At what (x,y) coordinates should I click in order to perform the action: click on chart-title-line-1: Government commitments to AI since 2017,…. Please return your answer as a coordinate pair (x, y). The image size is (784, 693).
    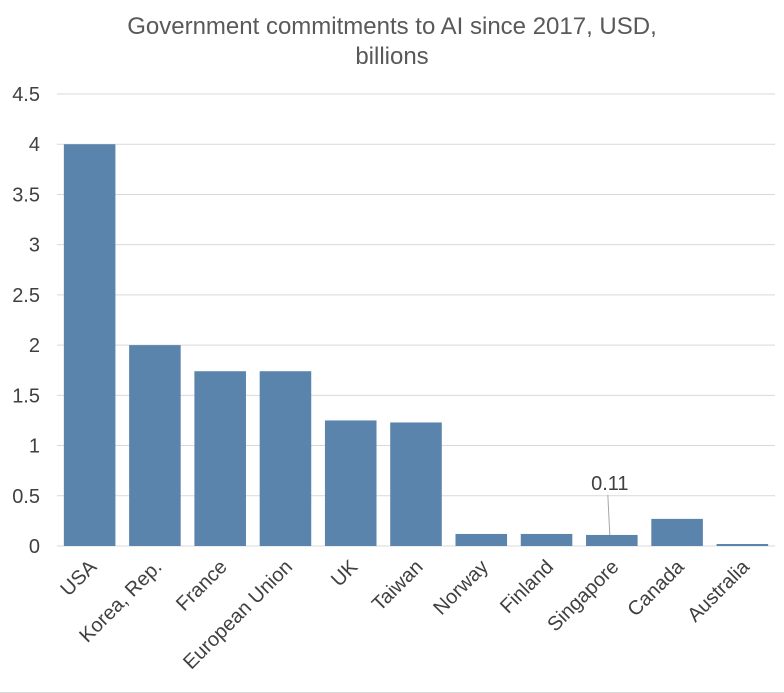
    Looking at the image, I should click on (392, 26).